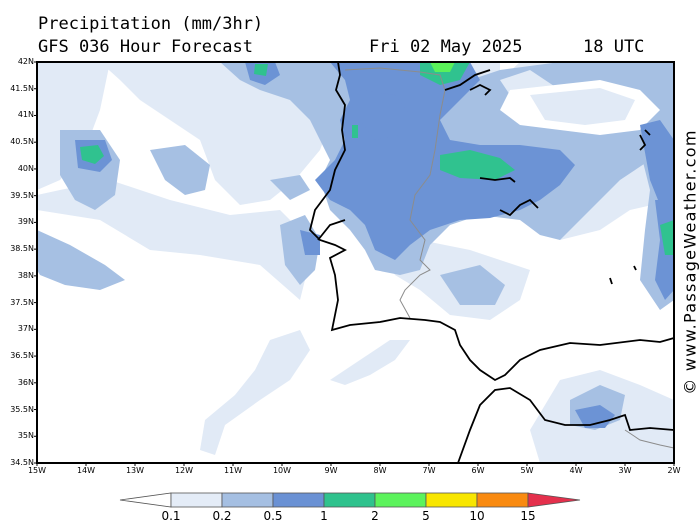 The width and height of the screenshot is (700, 525). What do you see at coordinates (527, 470) in the screenshot?
I see `lon-label: 5W` at bounding box center [527, 470].